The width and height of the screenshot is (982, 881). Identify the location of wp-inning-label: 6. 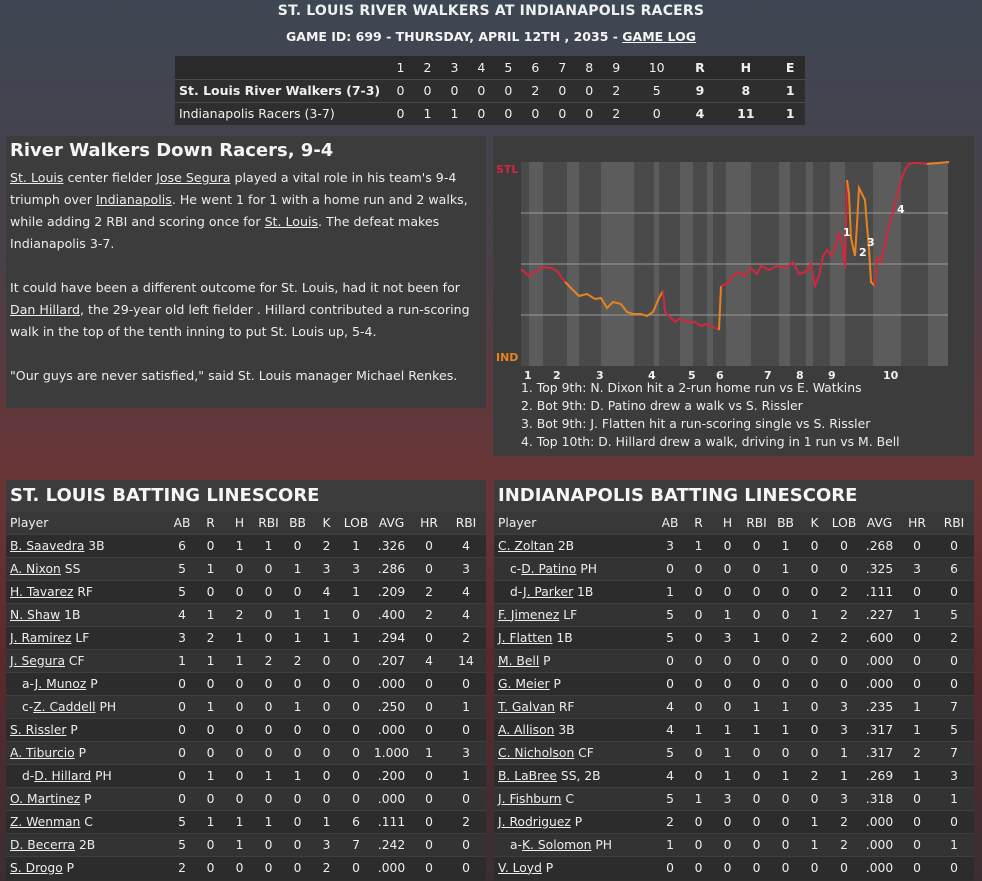
(720, 375).